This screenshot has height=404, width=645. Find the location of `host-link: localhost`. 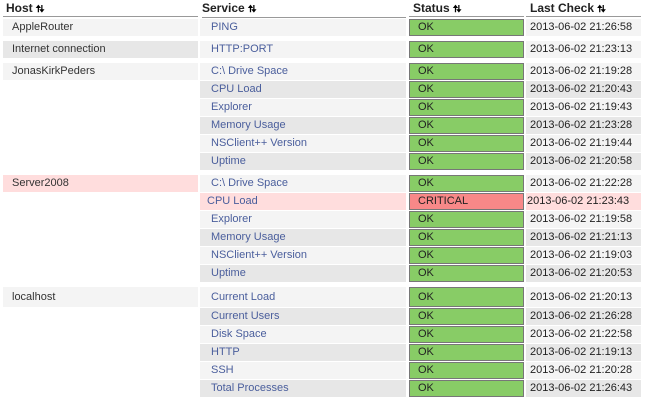

host-link: localhost is located at coordinates (100, 297).